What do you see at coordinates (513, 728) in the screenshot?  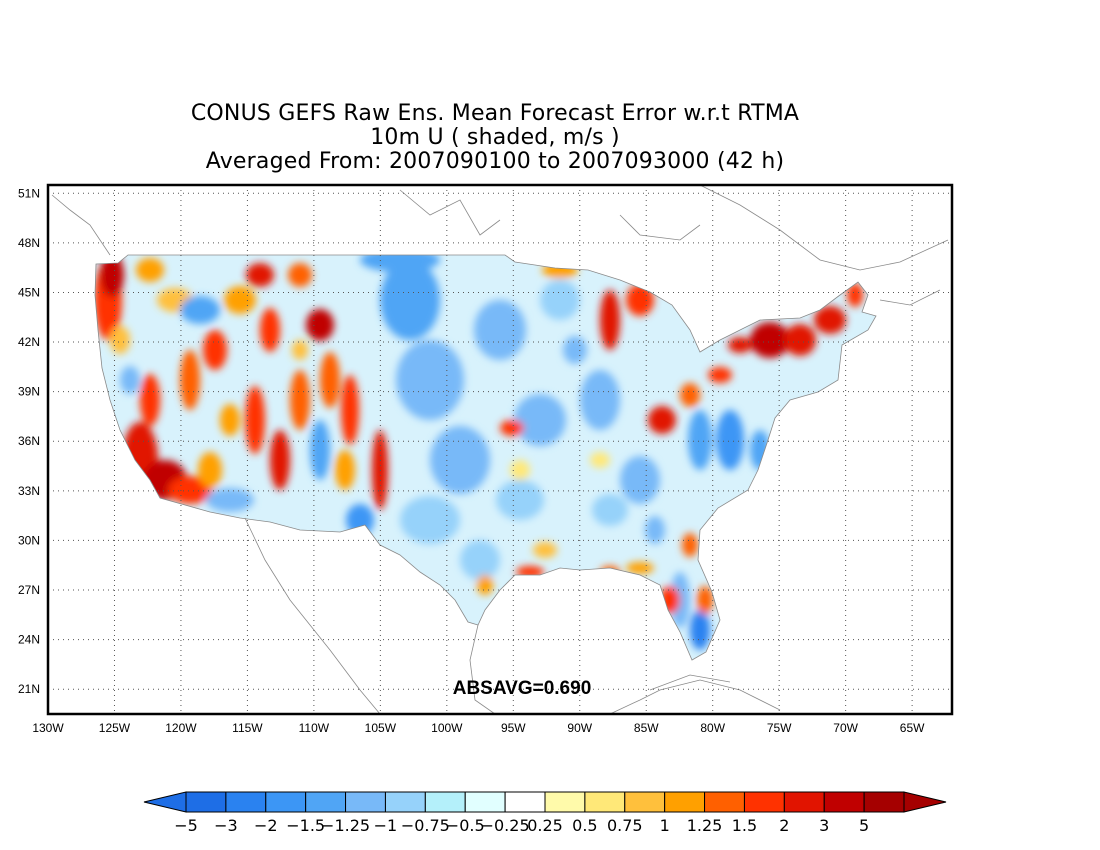 I see `lon-tick-label: 95W` at bounding box center [513, 728].